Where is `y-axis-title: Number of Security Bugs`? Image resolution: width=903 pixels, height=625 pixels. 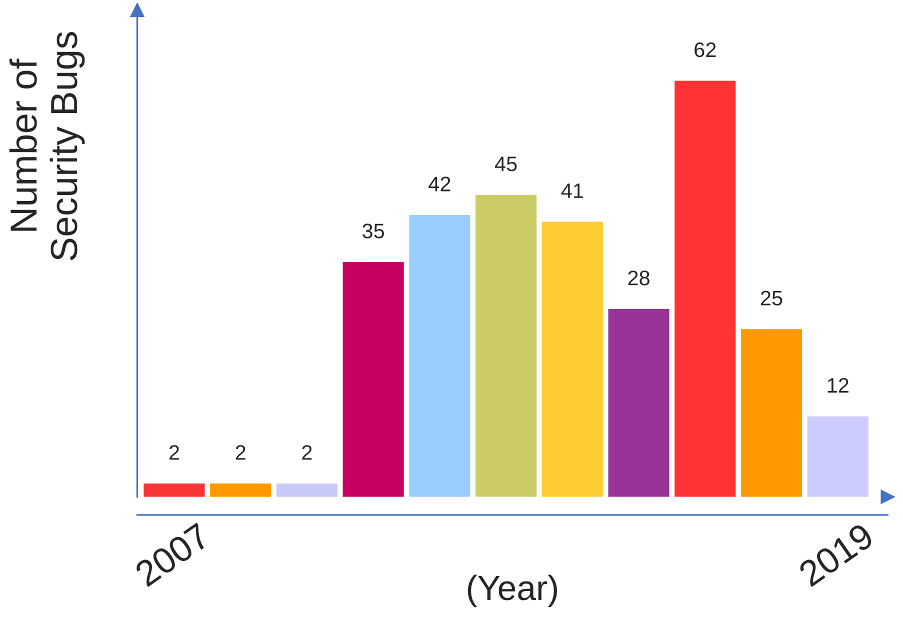 y-axis-title: Number of Security Bugs is located at coordinates (47, 146).